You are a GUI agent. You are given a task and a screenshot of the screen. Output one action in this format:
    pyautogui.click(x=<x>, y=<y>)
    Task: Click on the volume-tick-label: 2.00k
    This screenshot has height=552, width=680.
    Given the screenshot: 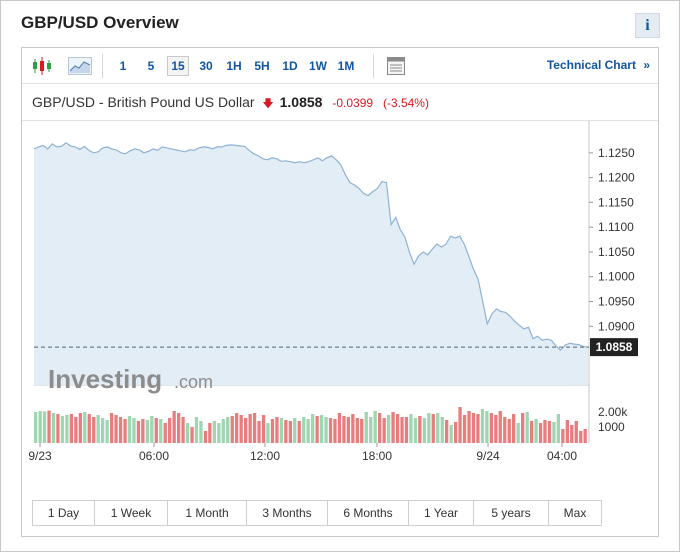 What is the action you would take?
    pyautogui.click(x=613, y=412)
    